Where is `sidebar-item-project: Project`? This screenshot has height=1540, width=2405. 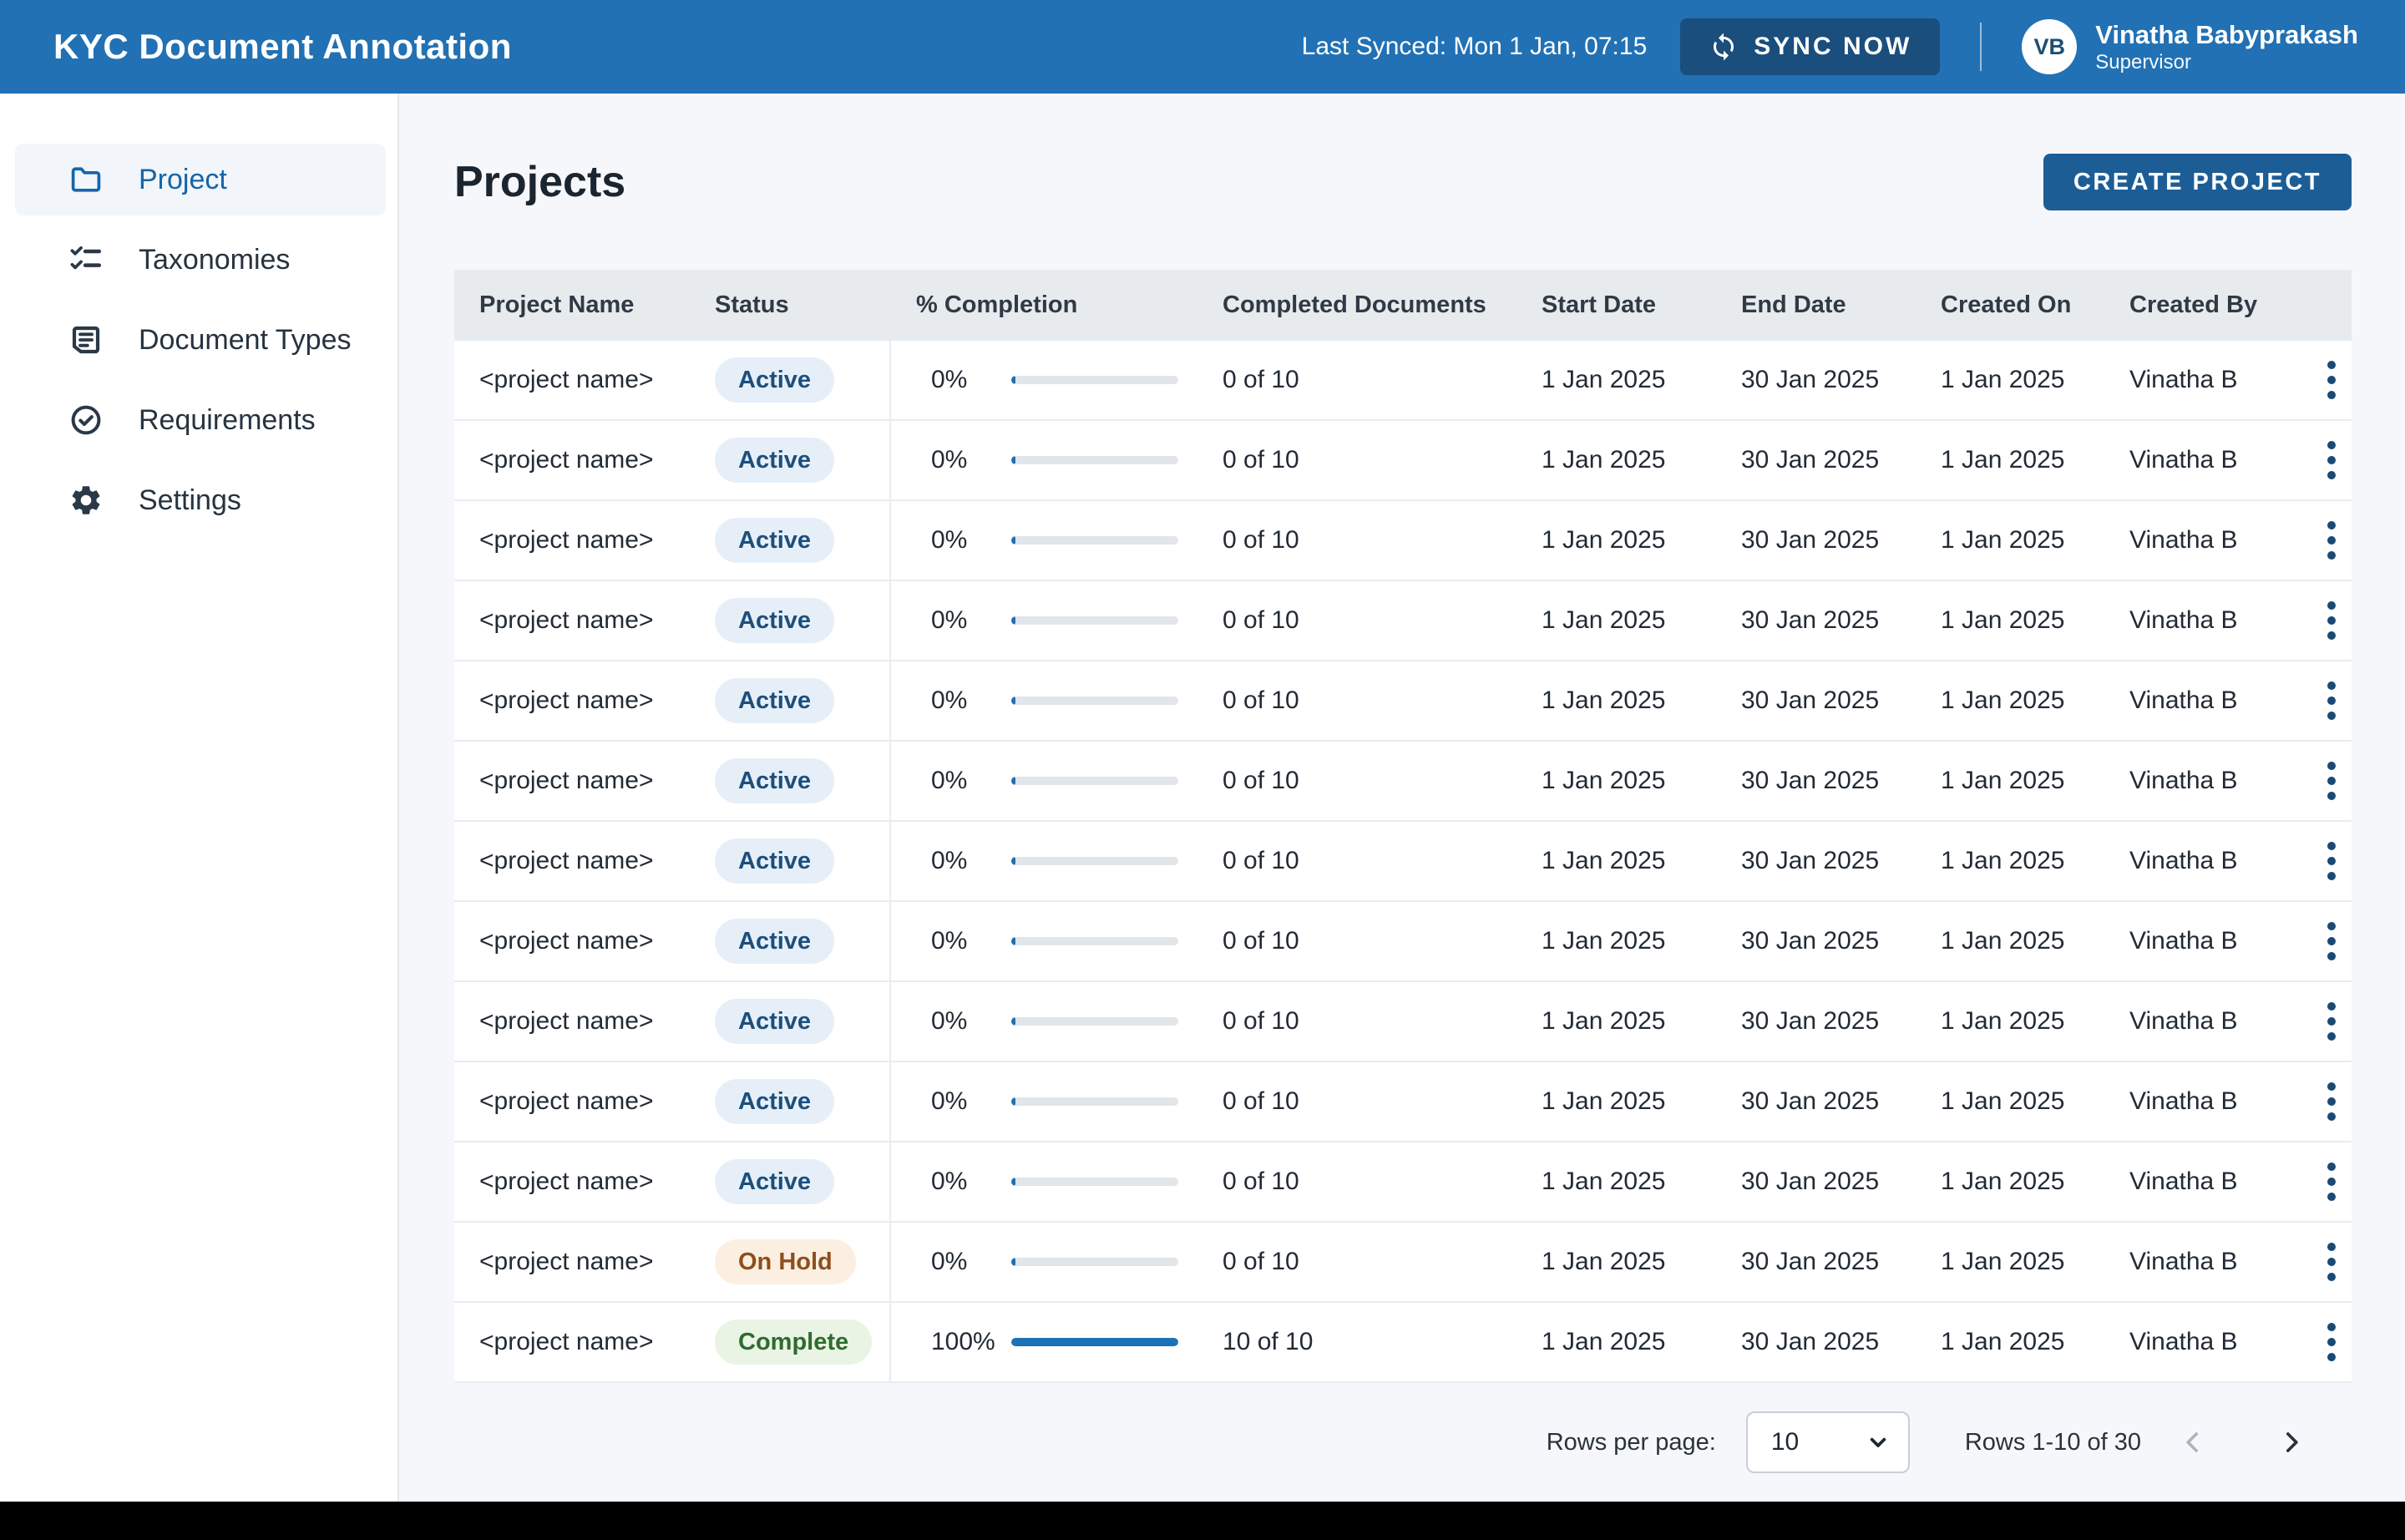
sidebar-item-project: Project is located at coordinates (201, 180).